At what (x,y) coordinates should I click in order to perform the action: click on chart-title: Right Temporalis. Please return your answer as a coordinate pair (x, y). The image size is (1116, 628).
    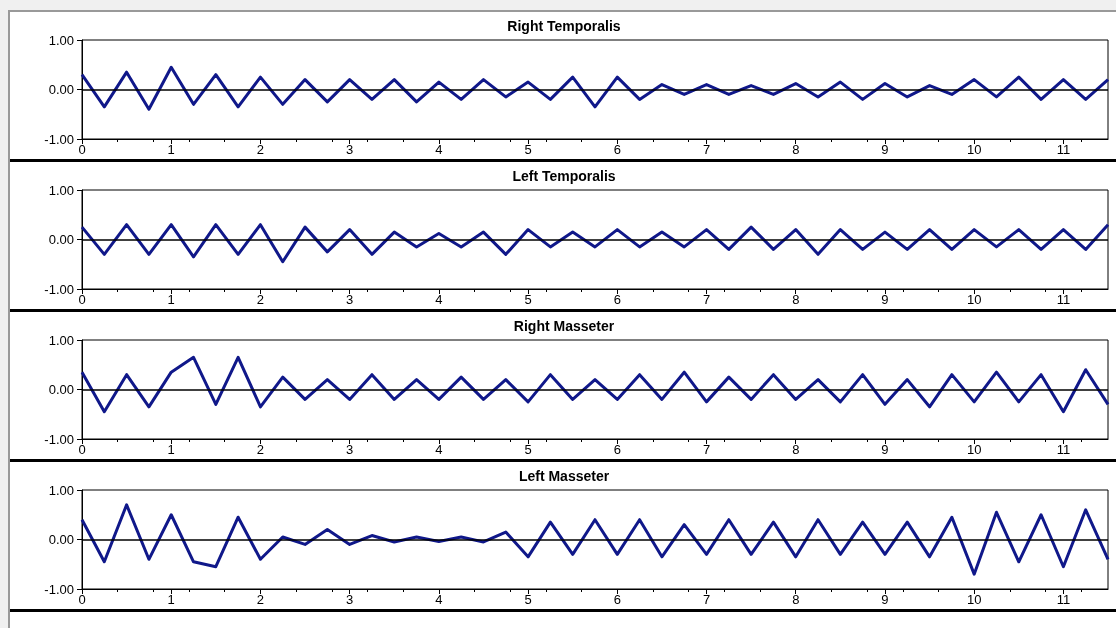
    Looking at the image, I should click on (564, 26).